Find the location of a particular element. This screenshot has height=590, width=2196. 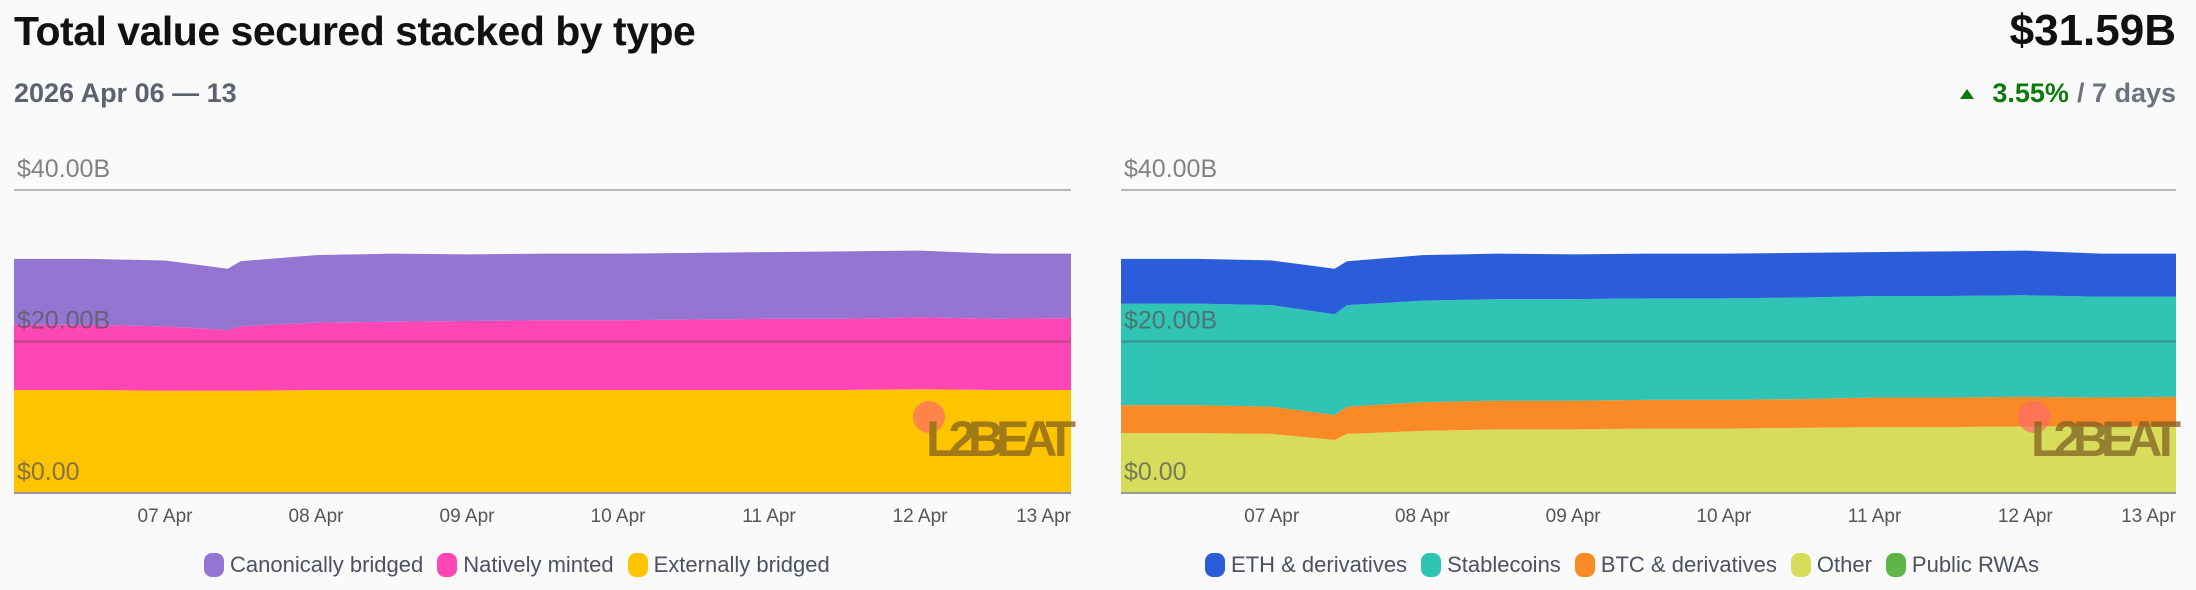

legend-item: Natively minted is located at coordinates (525, 565).